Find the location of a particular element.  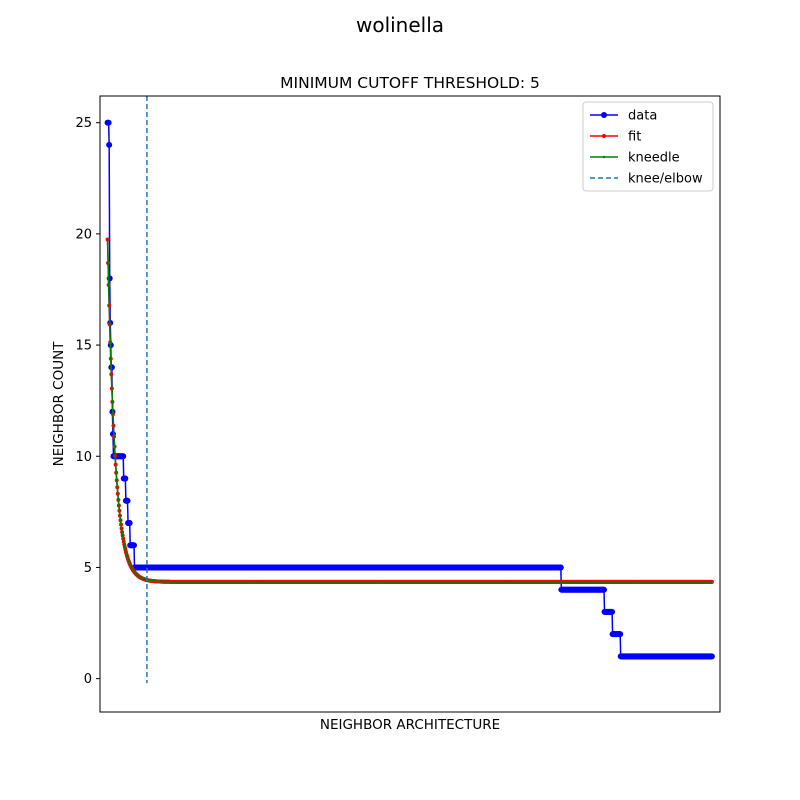

legend-label: kneedle is located at coordinates (654, 158).